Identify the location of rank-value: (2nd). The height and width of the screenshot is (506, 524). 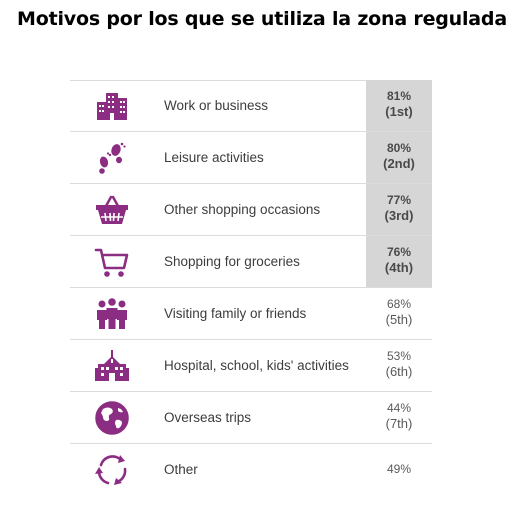
(399, 163).